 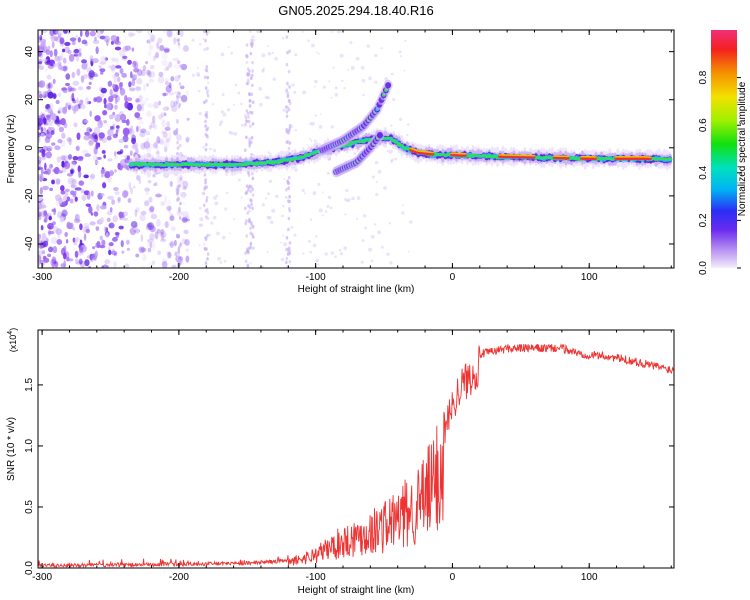 I want to click on colorbar-tick-label: 0.0, so click(x=703, y=268).